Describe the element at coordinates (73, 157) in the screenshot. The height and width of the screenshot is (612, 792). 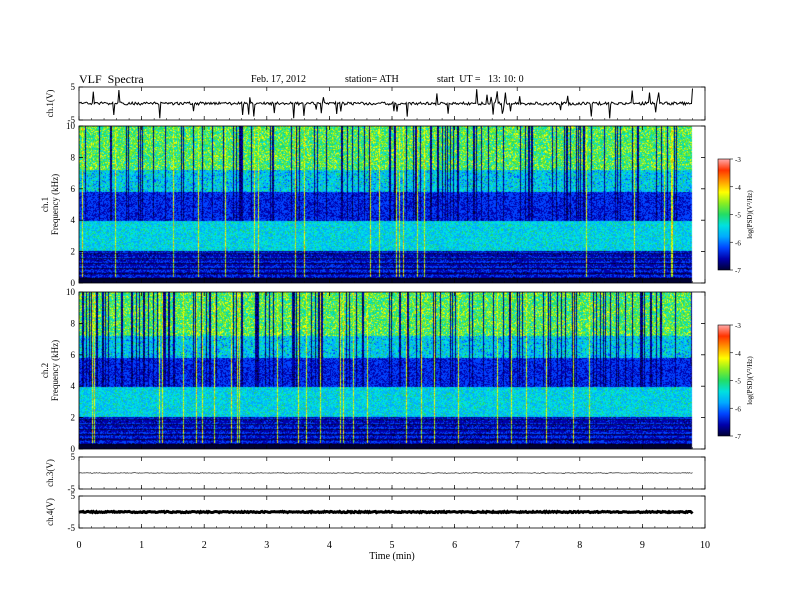
I see `ch1-spectrogram-ytick-label: 8` at that location.